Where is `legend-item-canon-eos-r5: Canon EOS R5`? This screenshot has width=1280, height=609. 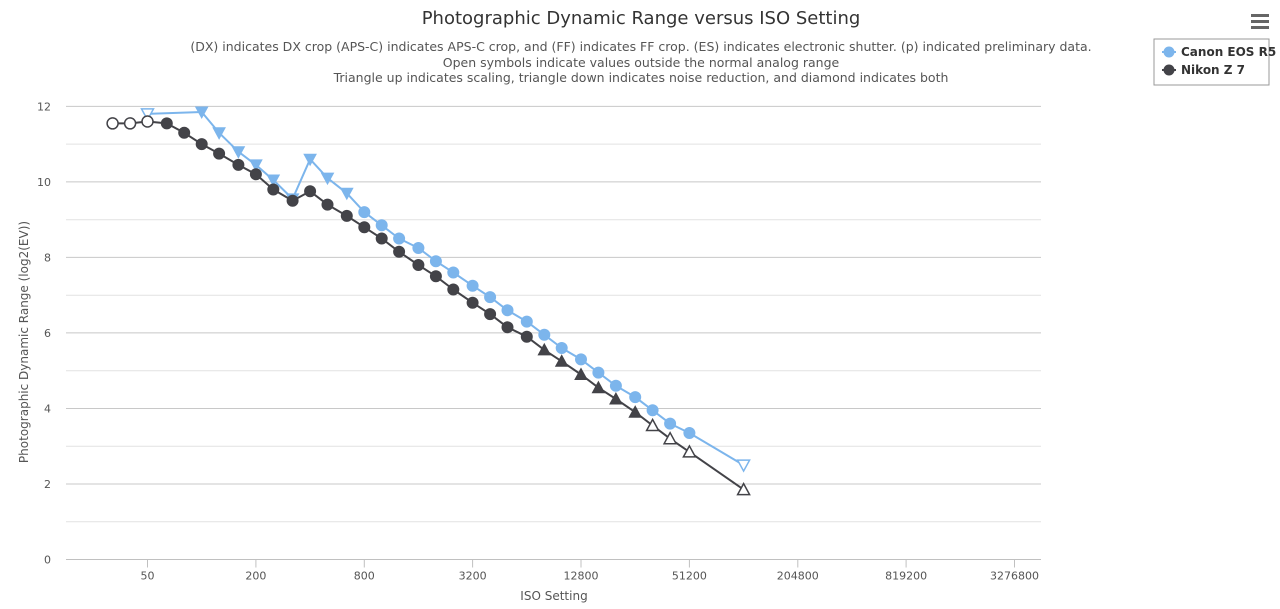
legend-item-canon-eos-r5: Canon EOS R5 is located at coordinates (1219, 52).